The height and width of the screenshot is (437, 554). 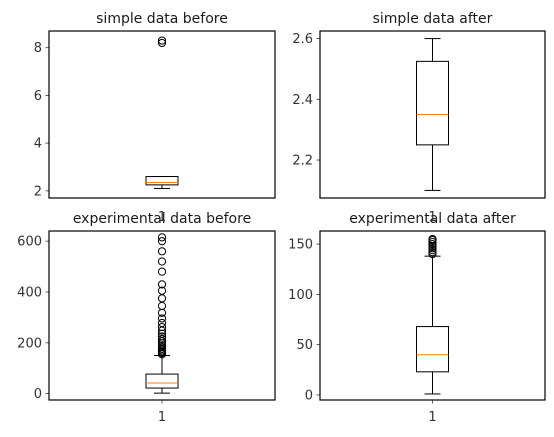 I want to click on y-tick-label: 6, so click(x=38, y=96).